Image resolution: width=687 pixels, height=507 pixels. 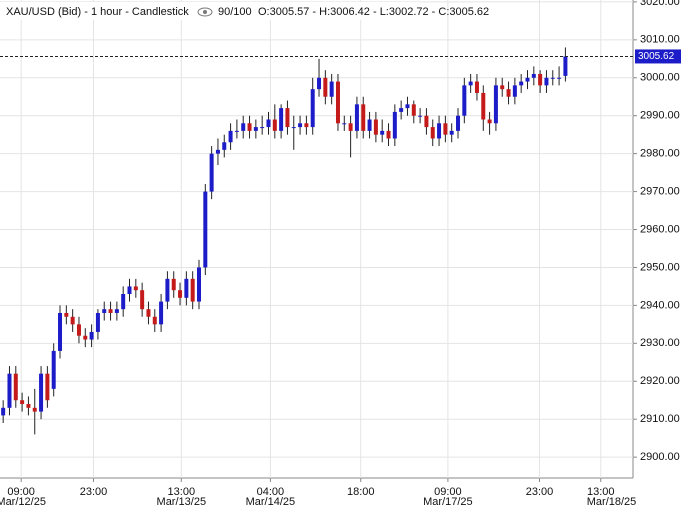 I want to click on x-tick-label: 04:00, so click(x=271, y=492).